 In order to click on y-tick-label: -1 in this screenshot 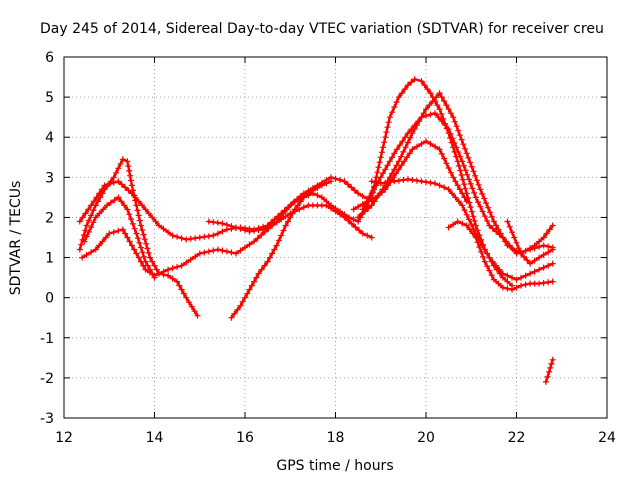, I will do `click(47, 339)`.